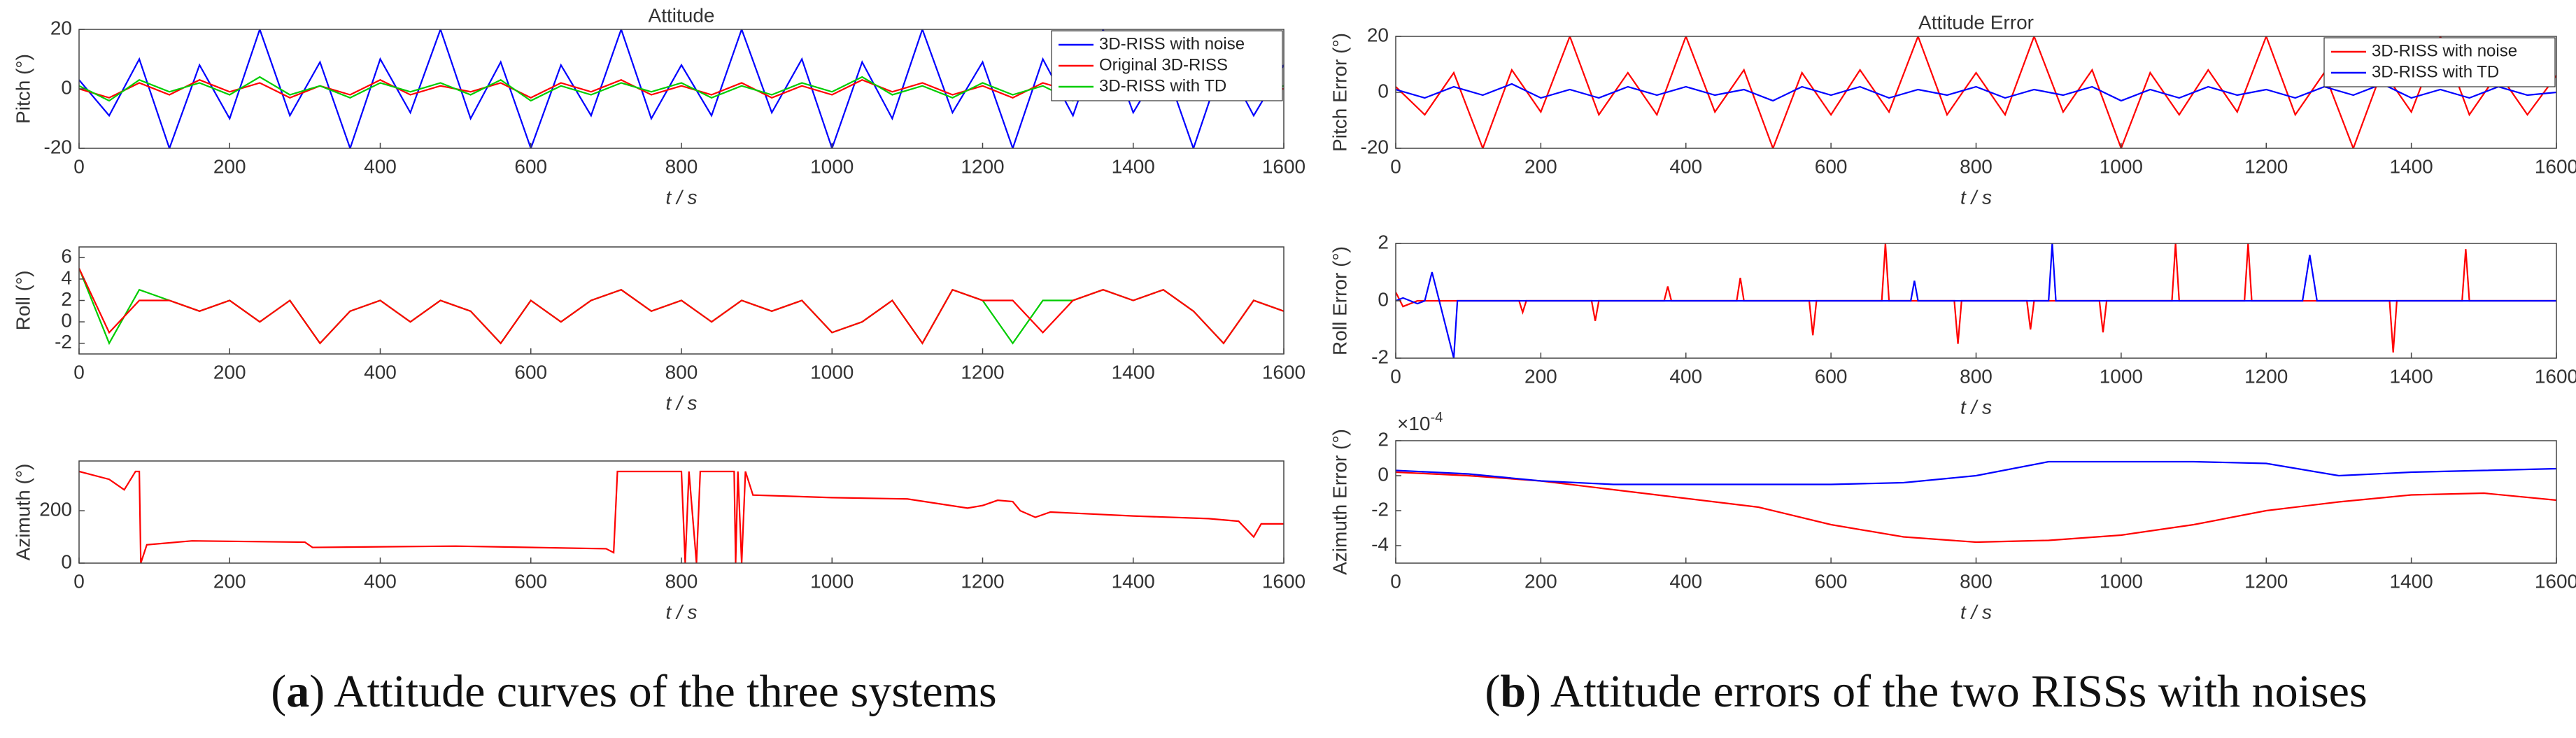  What do you see at coordinates (1976, 22) in the screenshot?
I see `chart-title: Attitude Error` at bounding box center [1976, 22].